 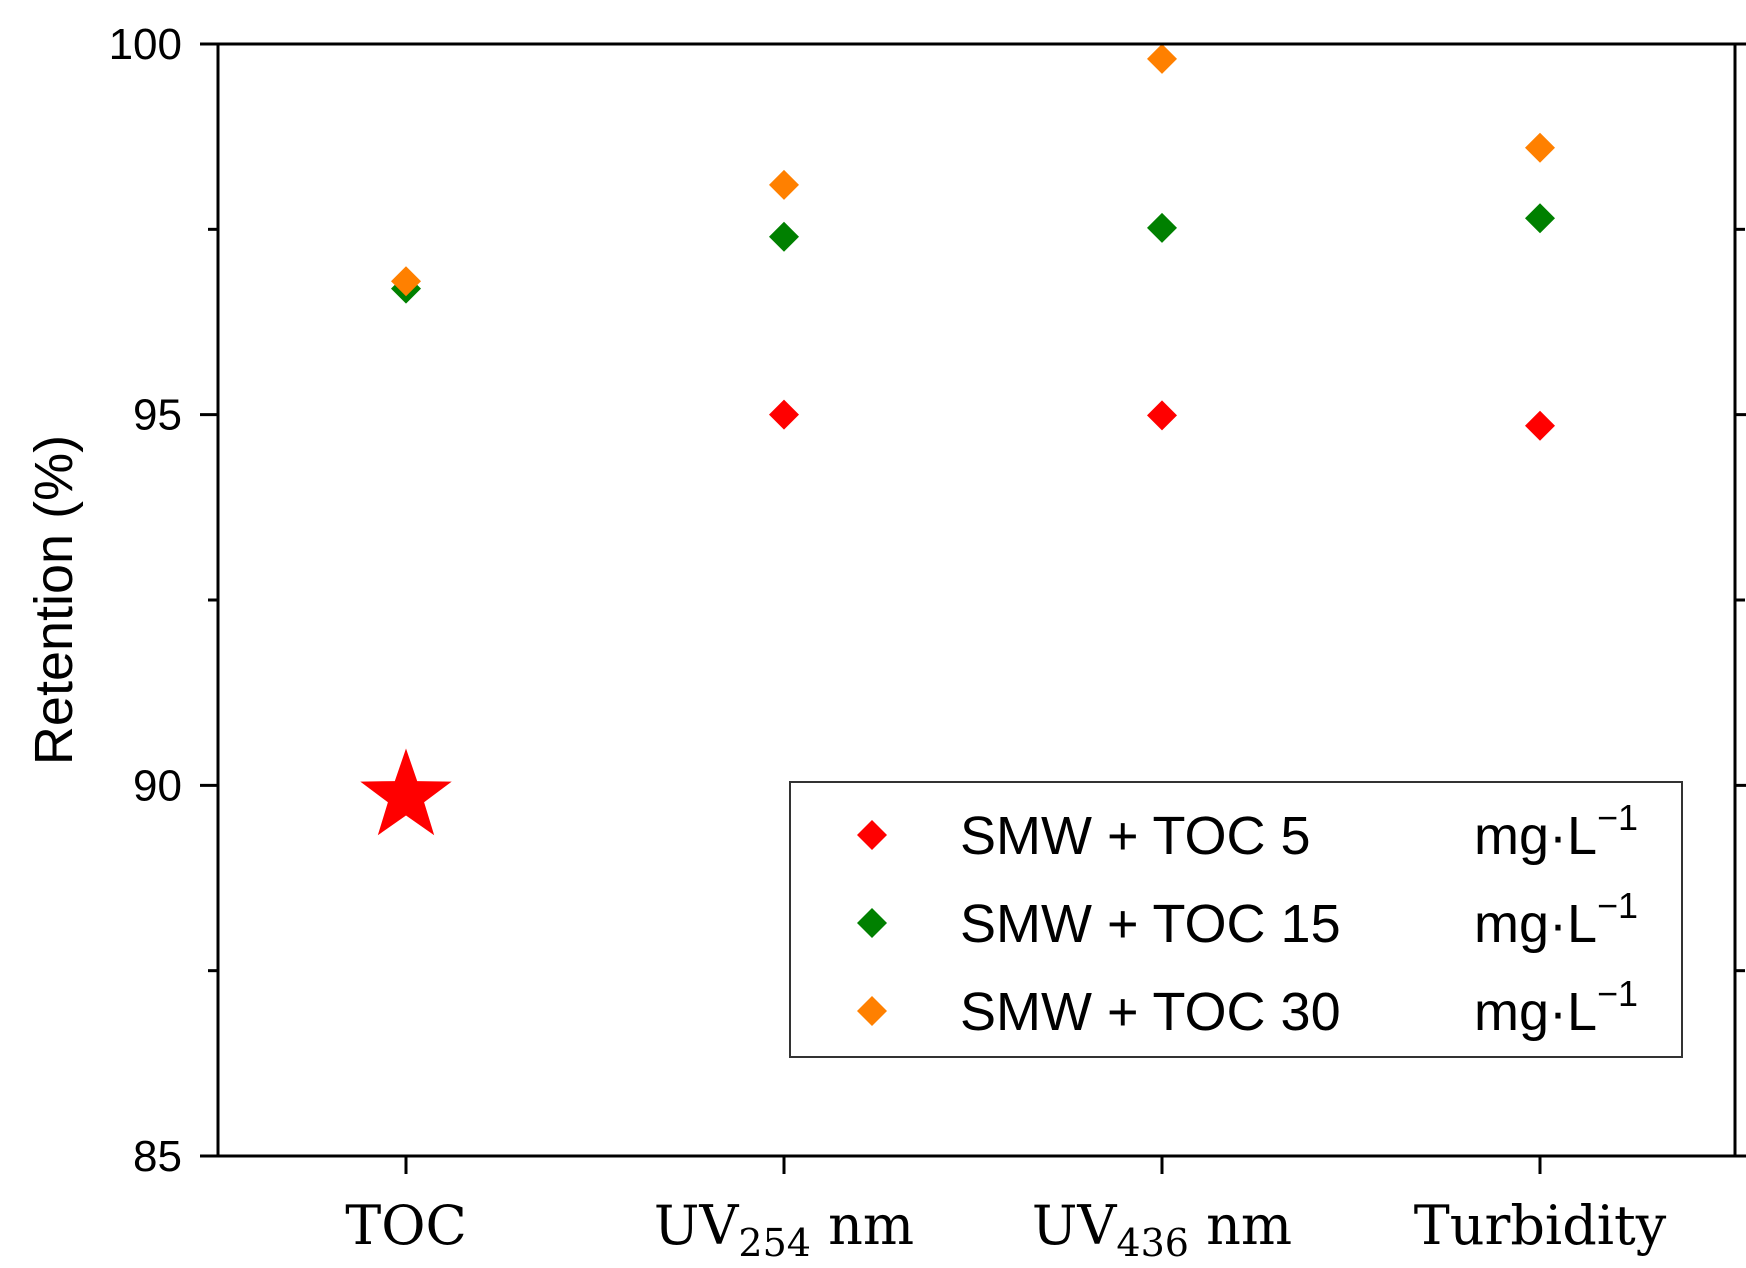 I want to click on y-tick-label: 85, so click(x=157, y=1156).